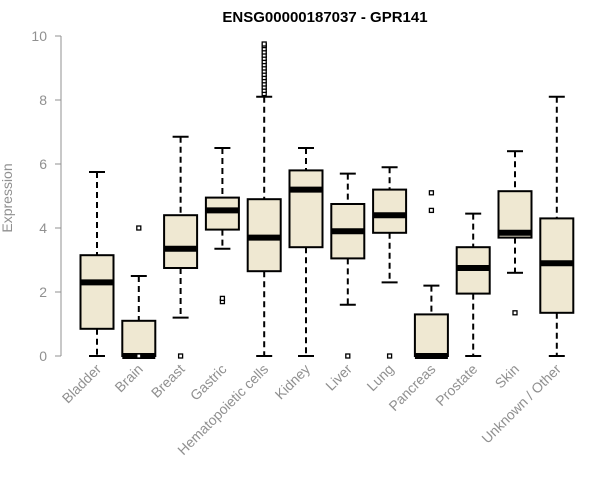  I want to click on y-tick-label: 0, so click(43, 356).